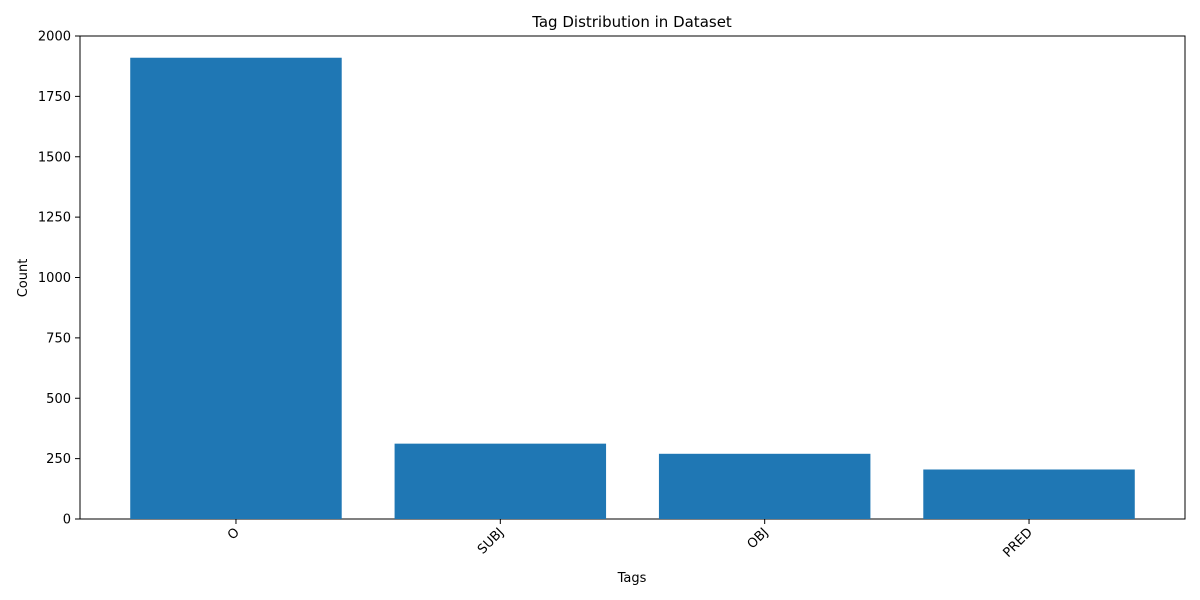  I want to click on x-tick-label: OBJ, so click(758, 538).